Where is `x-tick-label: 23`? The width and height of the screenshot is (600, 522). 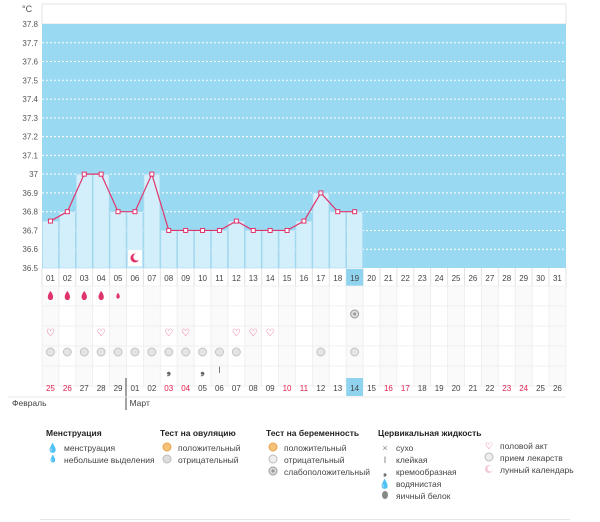
x-tick-label: 23 is located at coordinates (422, 278).